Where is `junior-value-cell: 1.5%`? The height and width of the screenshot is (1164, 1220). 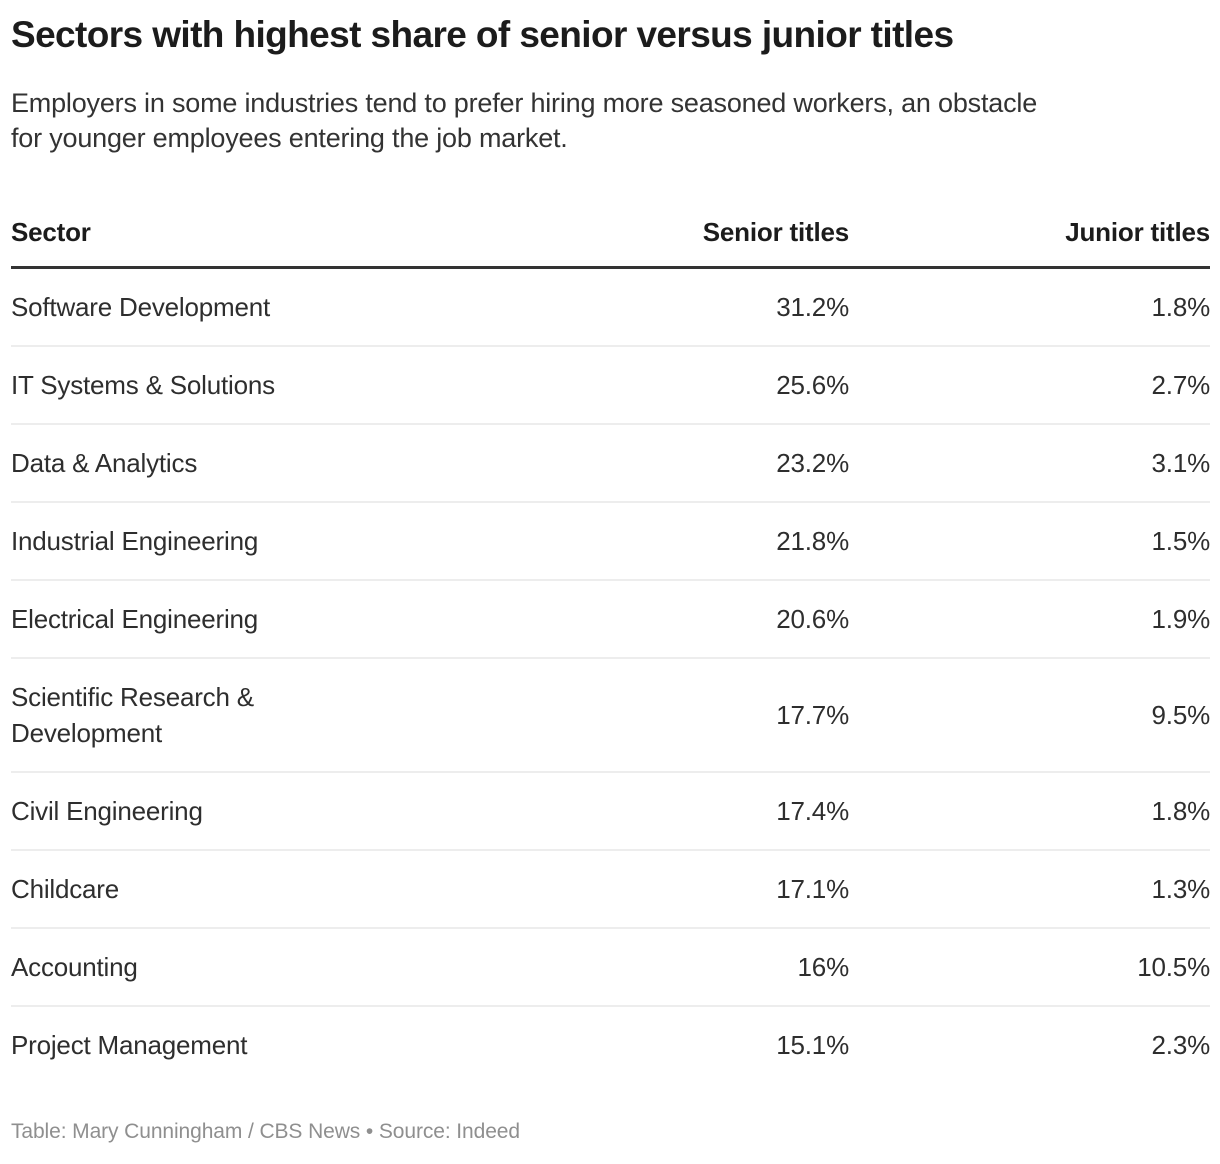
junior-value-cell: 1.5% is located at coordinates (1029, 541).